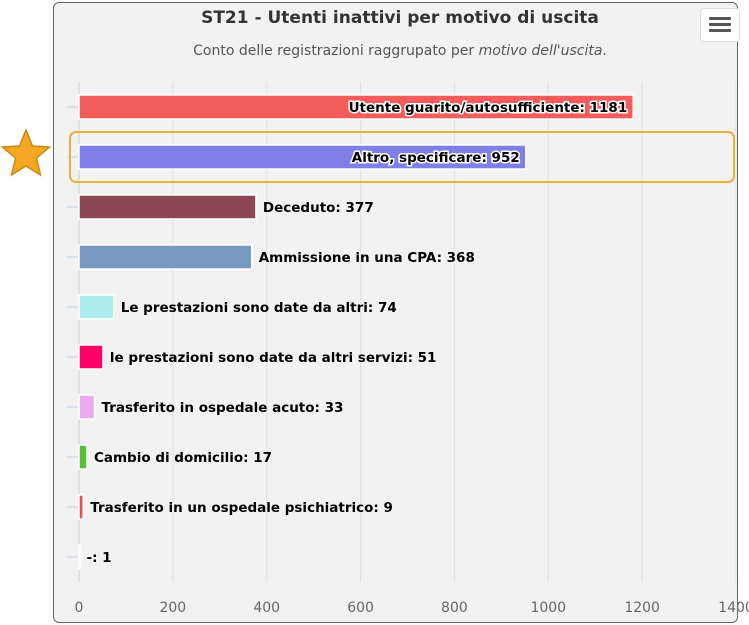  Describe the element at coordinates (412, 608) in the screenshot. I see `x-axis: 0 200 400 600 800 1000 1200 1400` at that location.